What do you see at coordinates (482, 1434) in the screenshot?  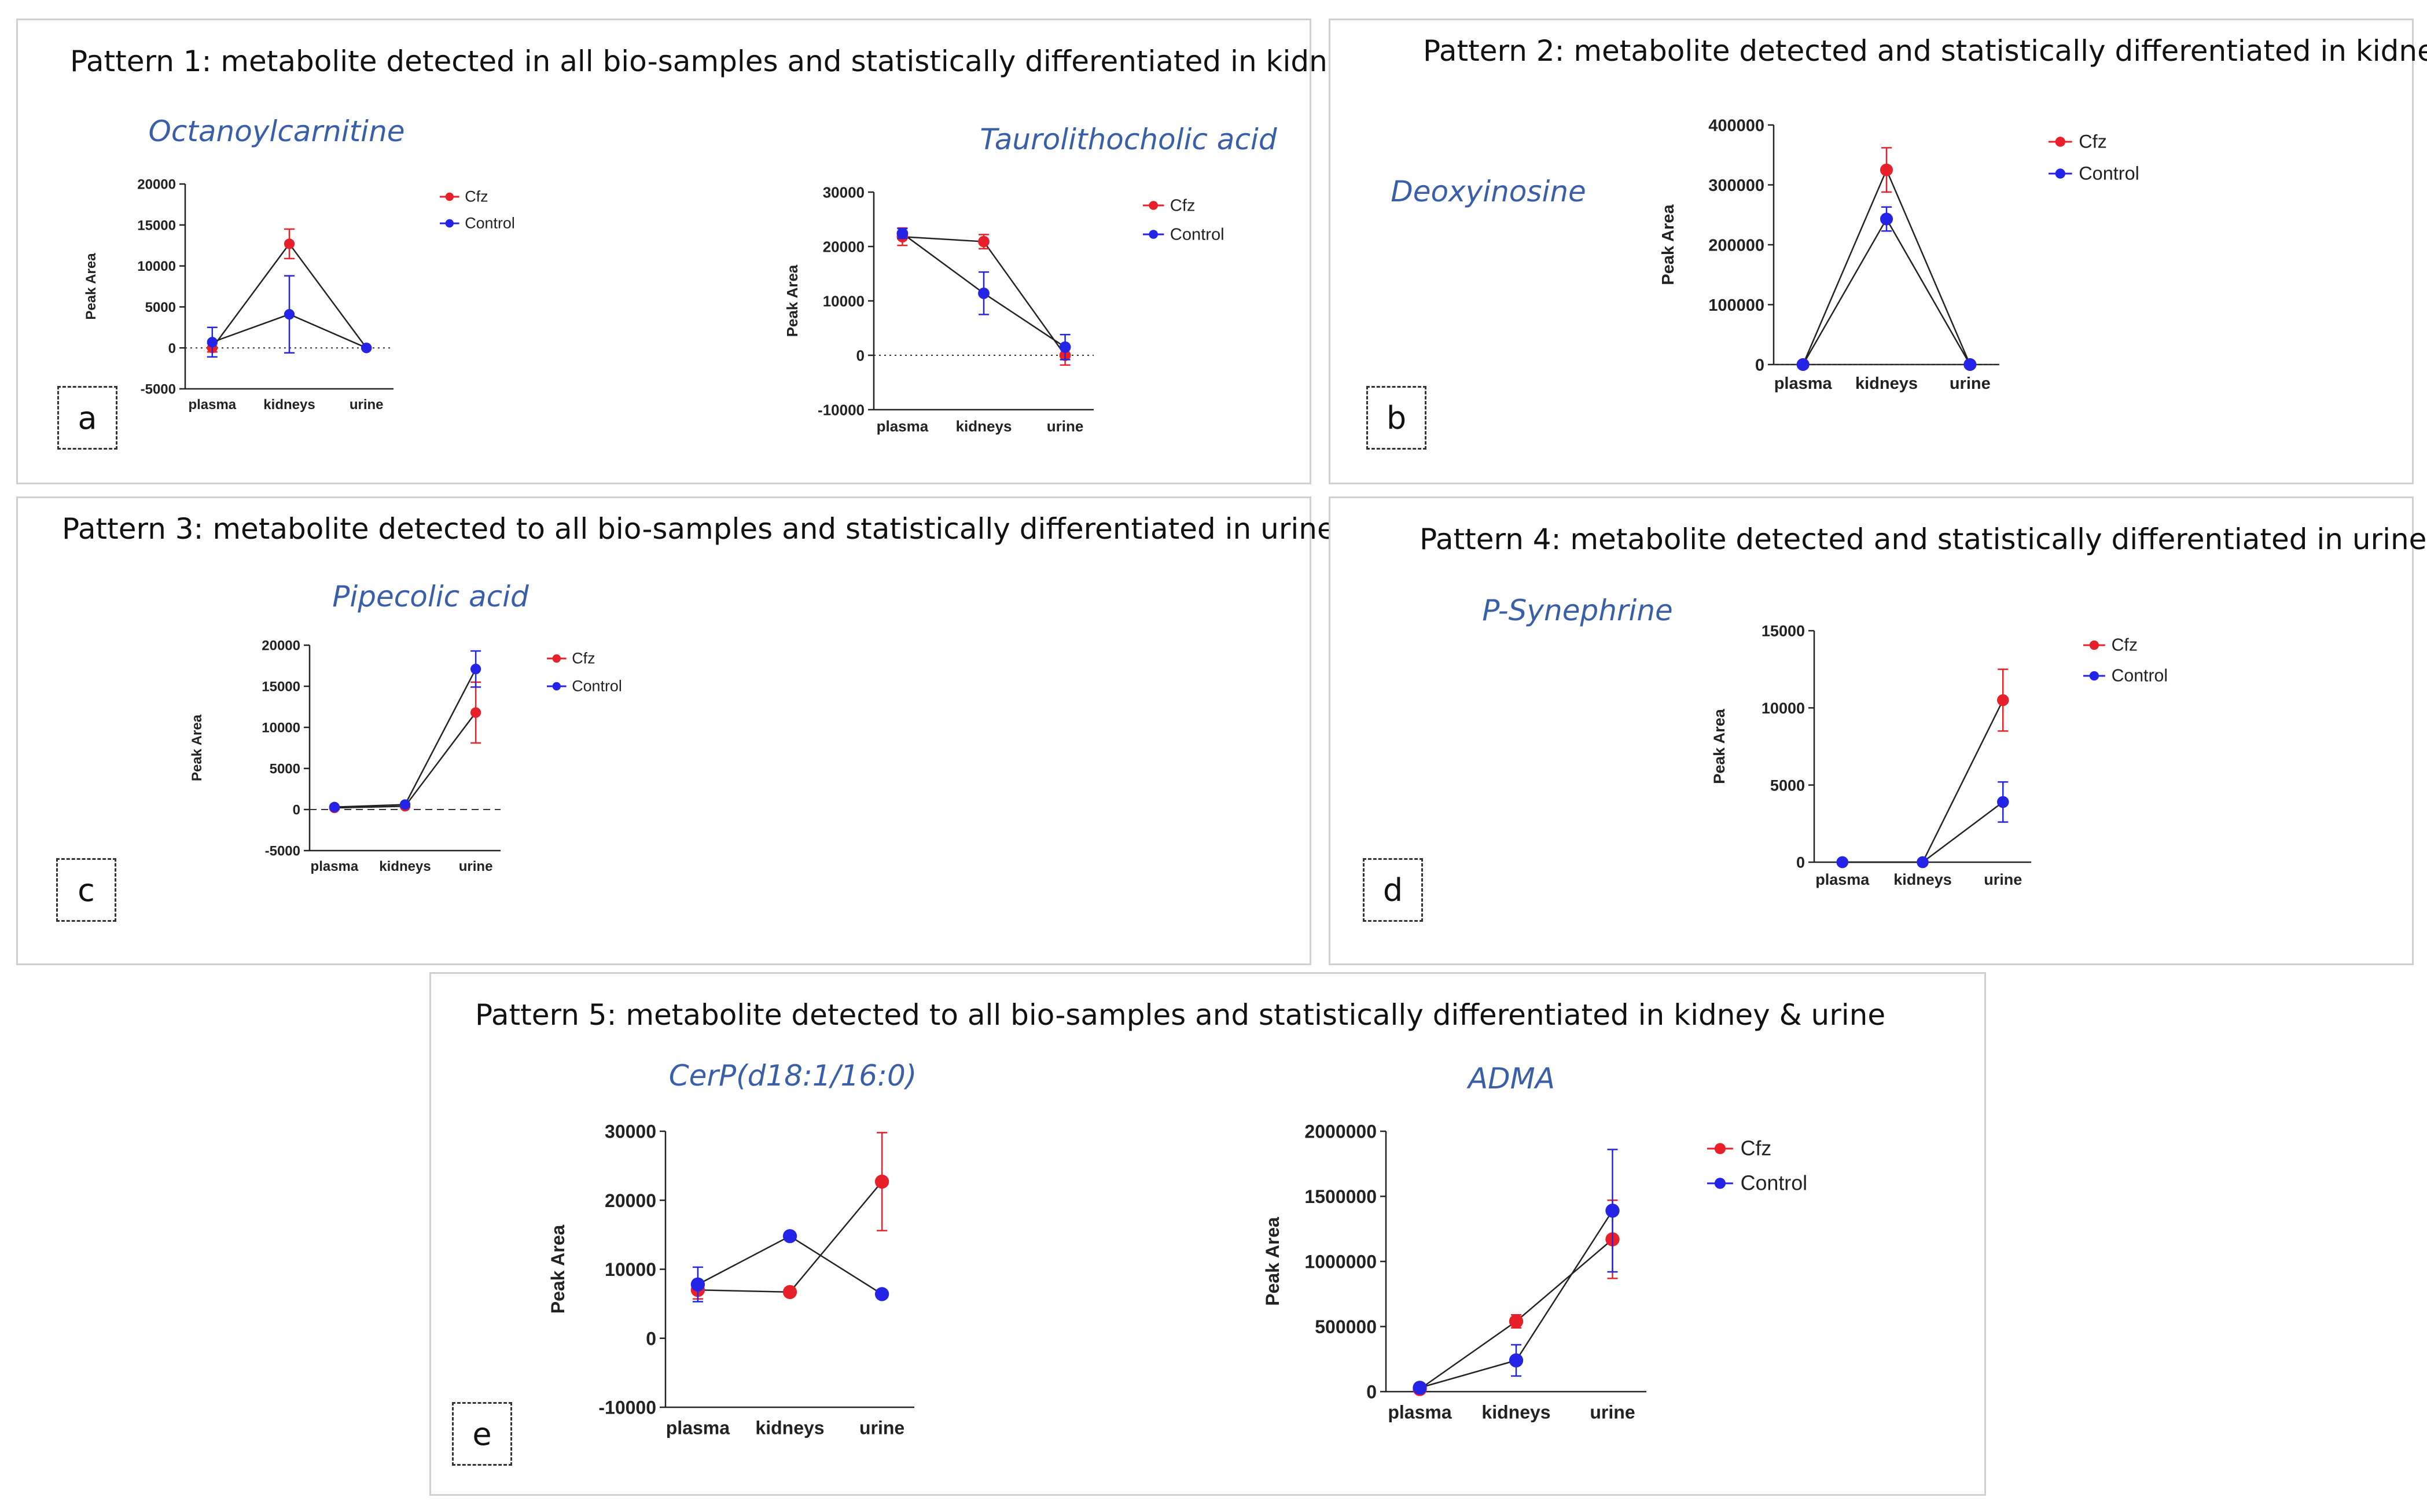 I see `panel-letter: e` at bounding box center [482, 1434].